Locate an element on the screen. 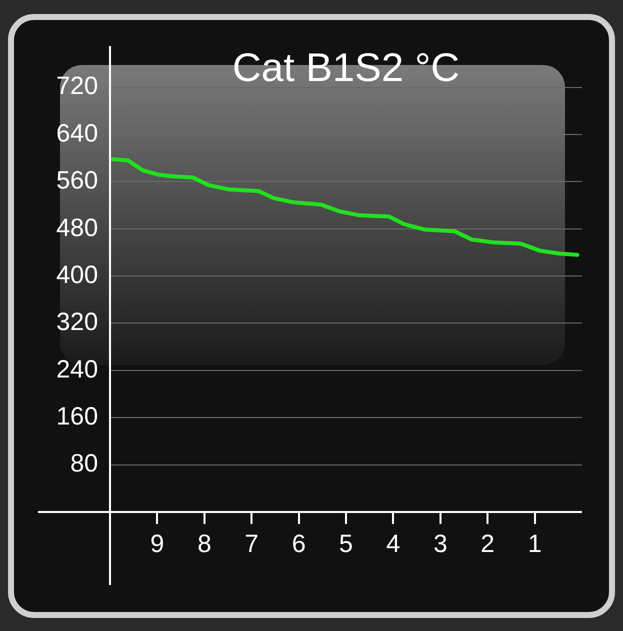 The width and height of the screenshot is (623, 631). y-tick-label: 240 is located at coordinates (77, 369).